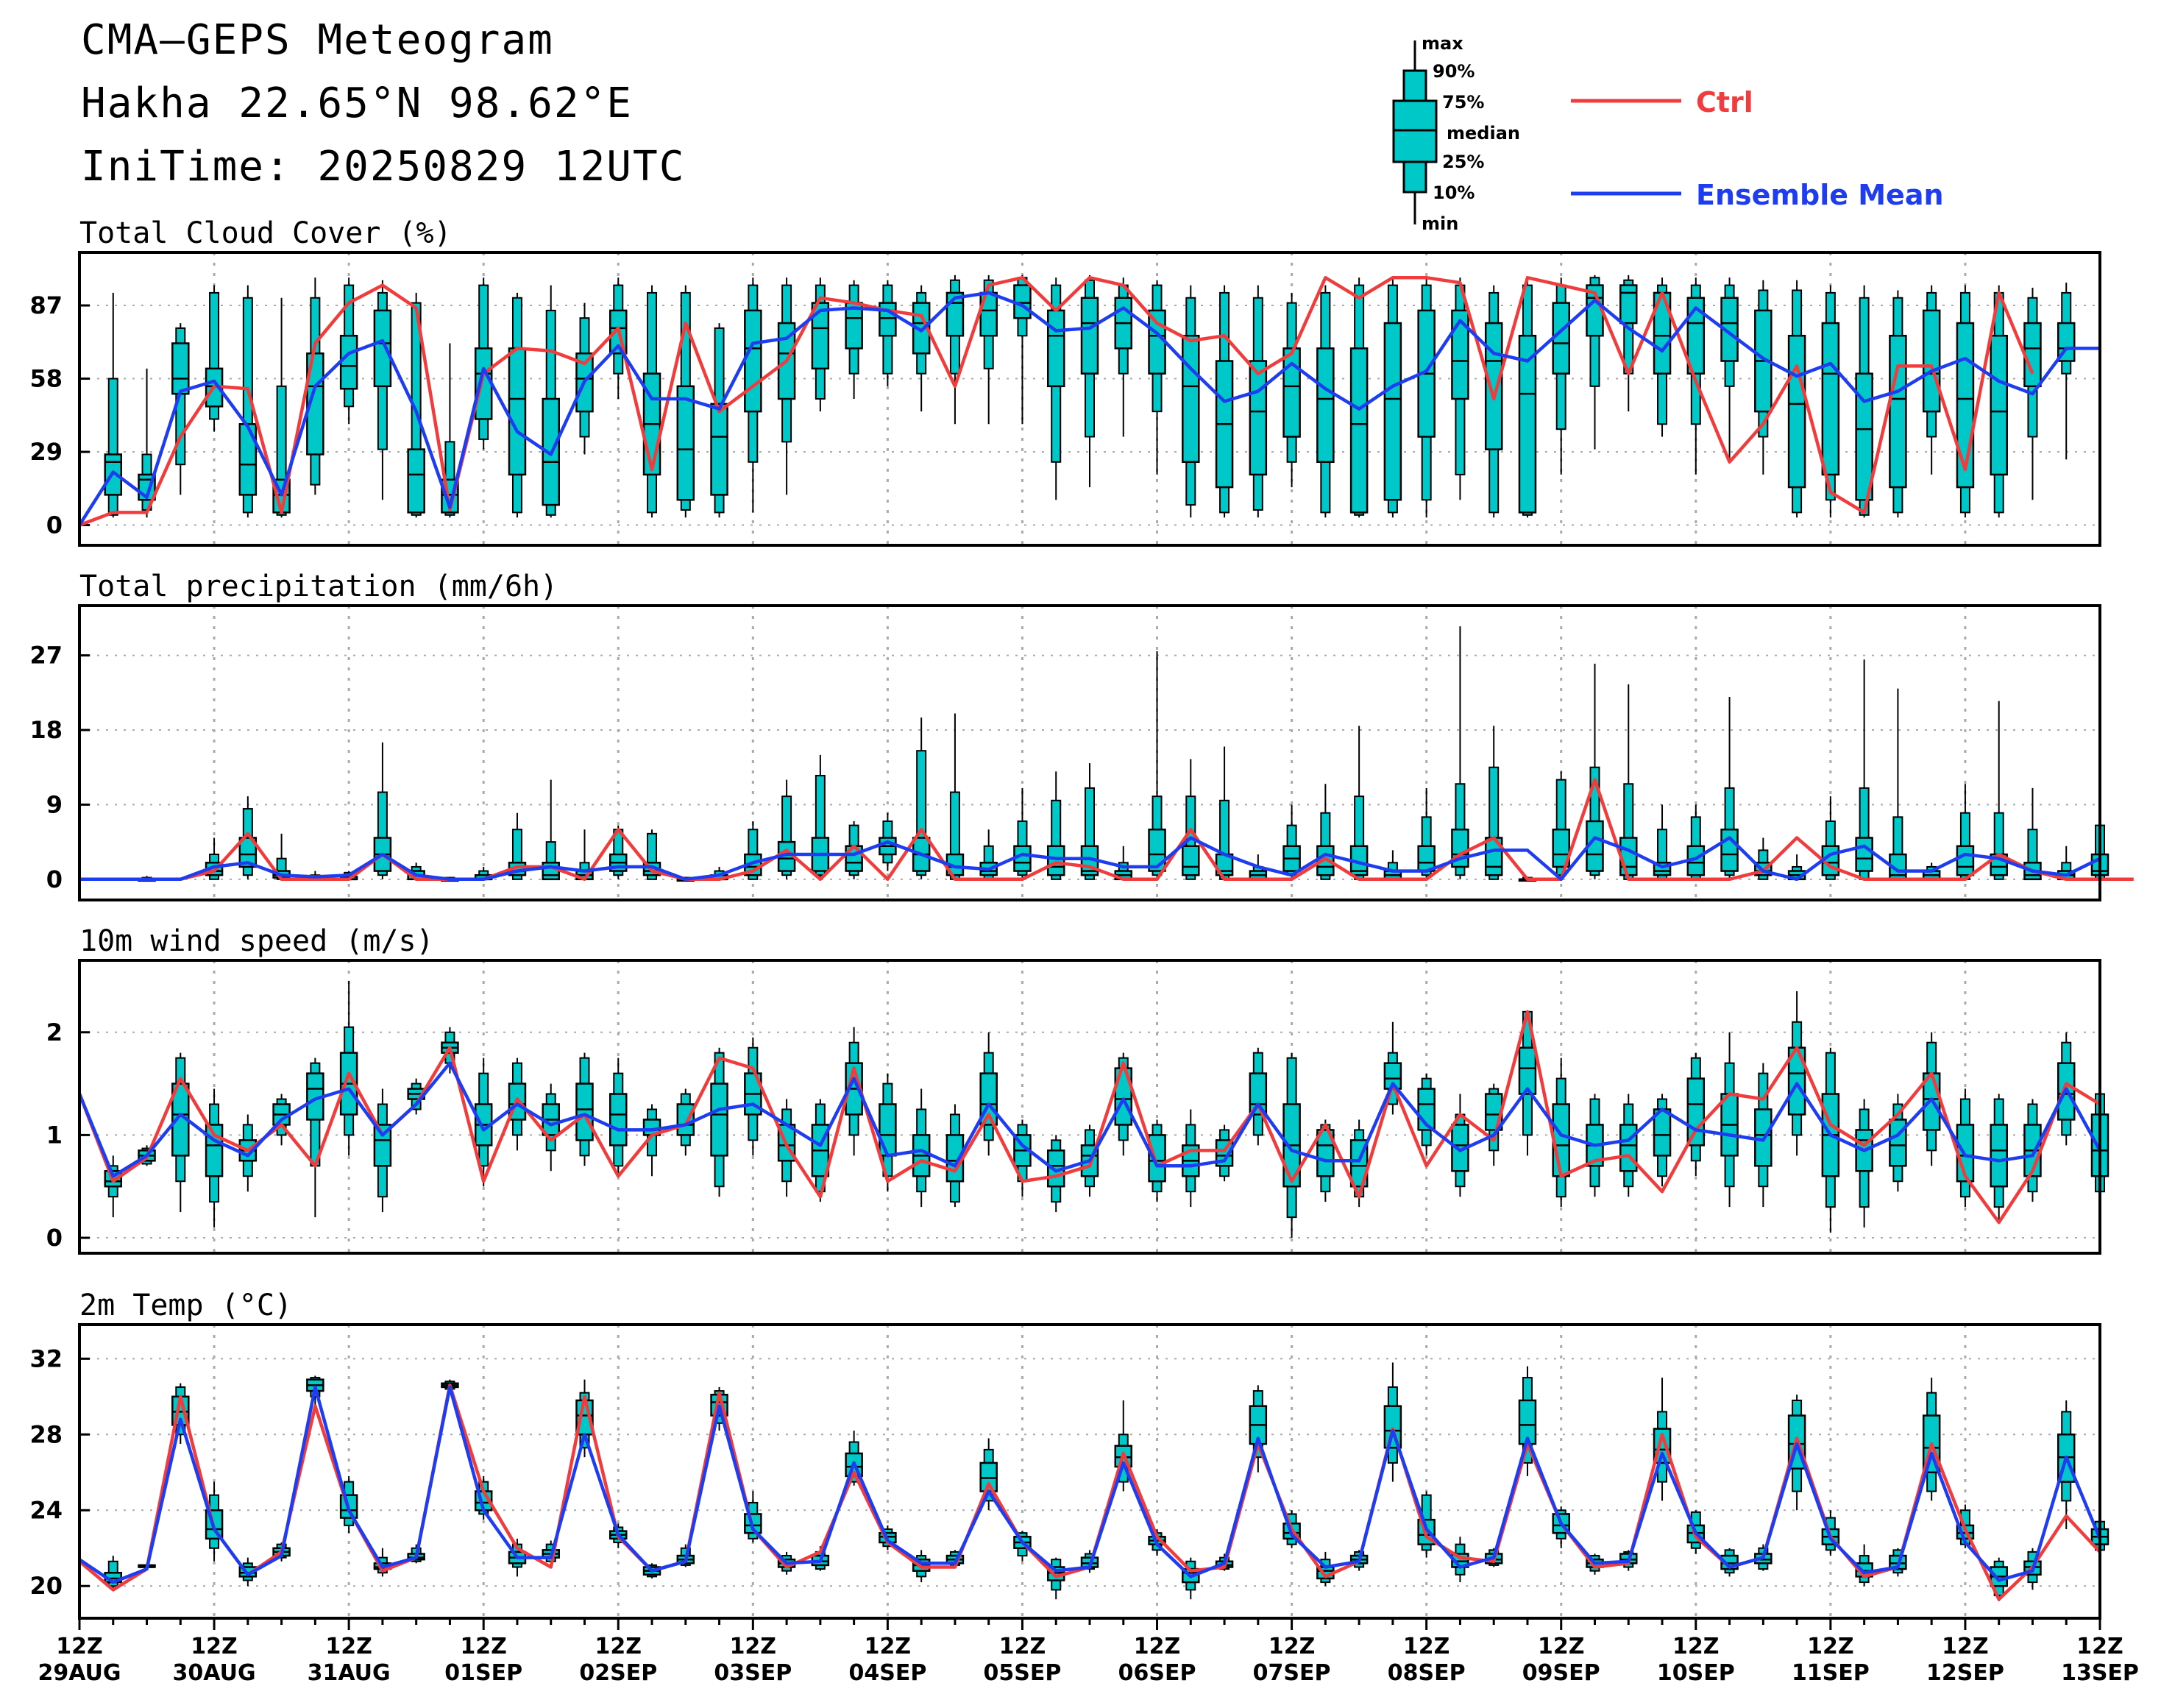  I want to click on ensemble-mean-line, so click(1089, 1119).